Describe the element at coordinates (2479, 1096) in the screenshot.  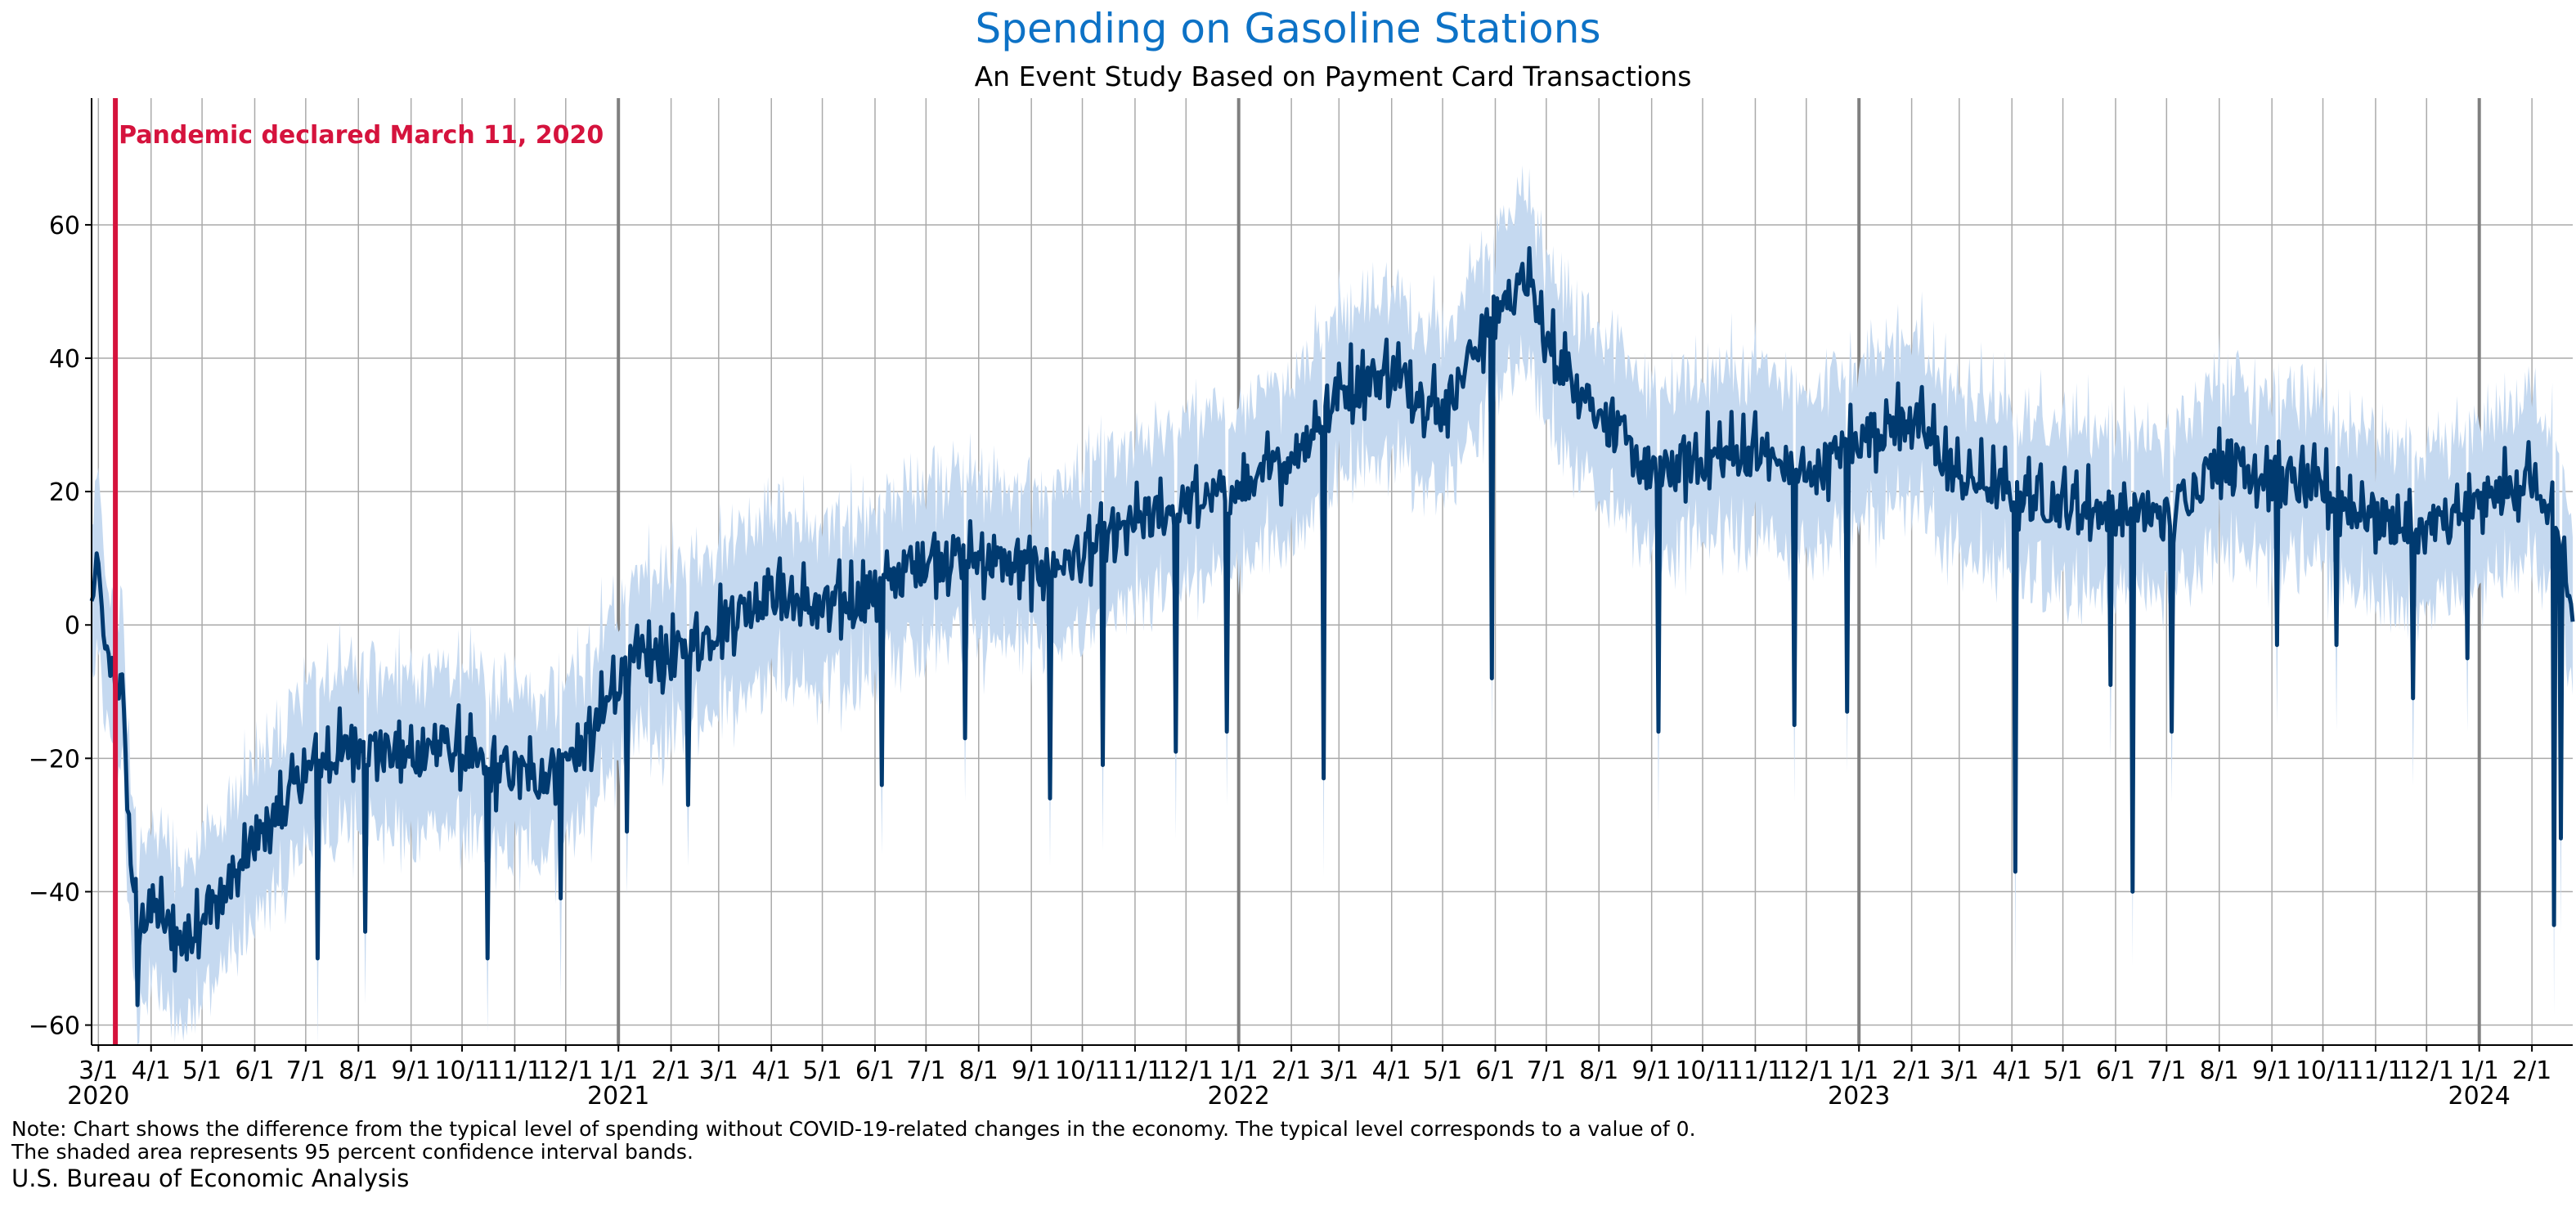
I see `x-year-label: 2024` at that location.